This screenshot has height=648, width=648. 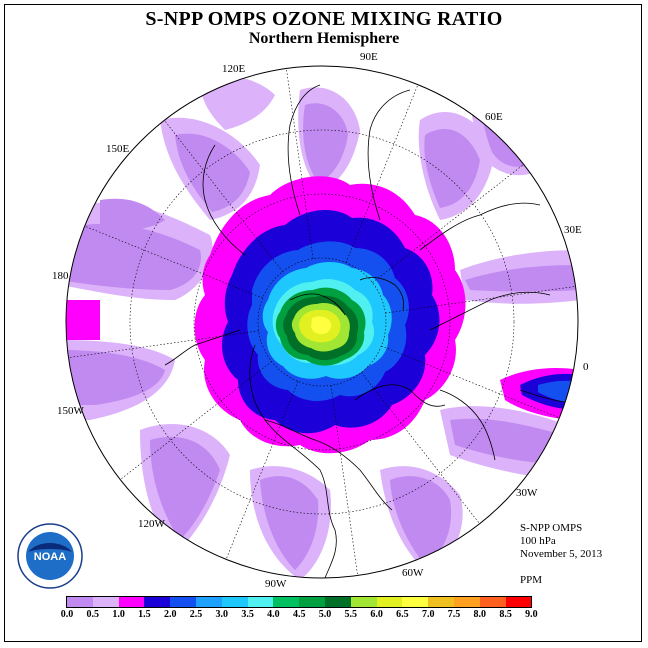 I want to click on colorbar-tick-label: 3.0, so click(x=222, y=614).